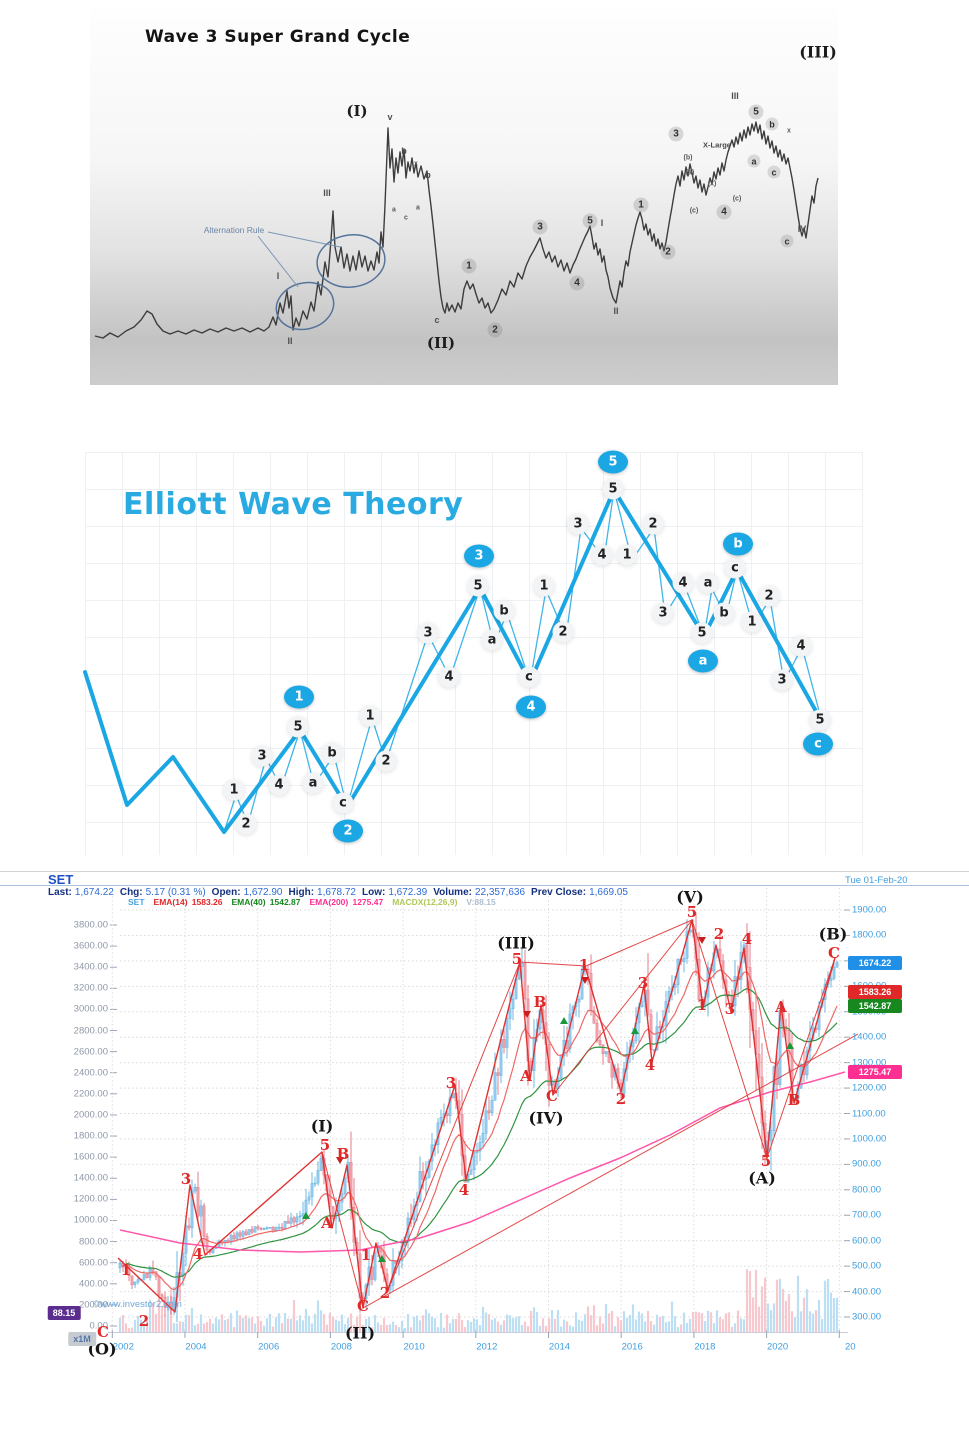 Image resolution: width=969 pixels, height=1453 pixels. I want to click on year-label: 2014, so click(559, 1347).